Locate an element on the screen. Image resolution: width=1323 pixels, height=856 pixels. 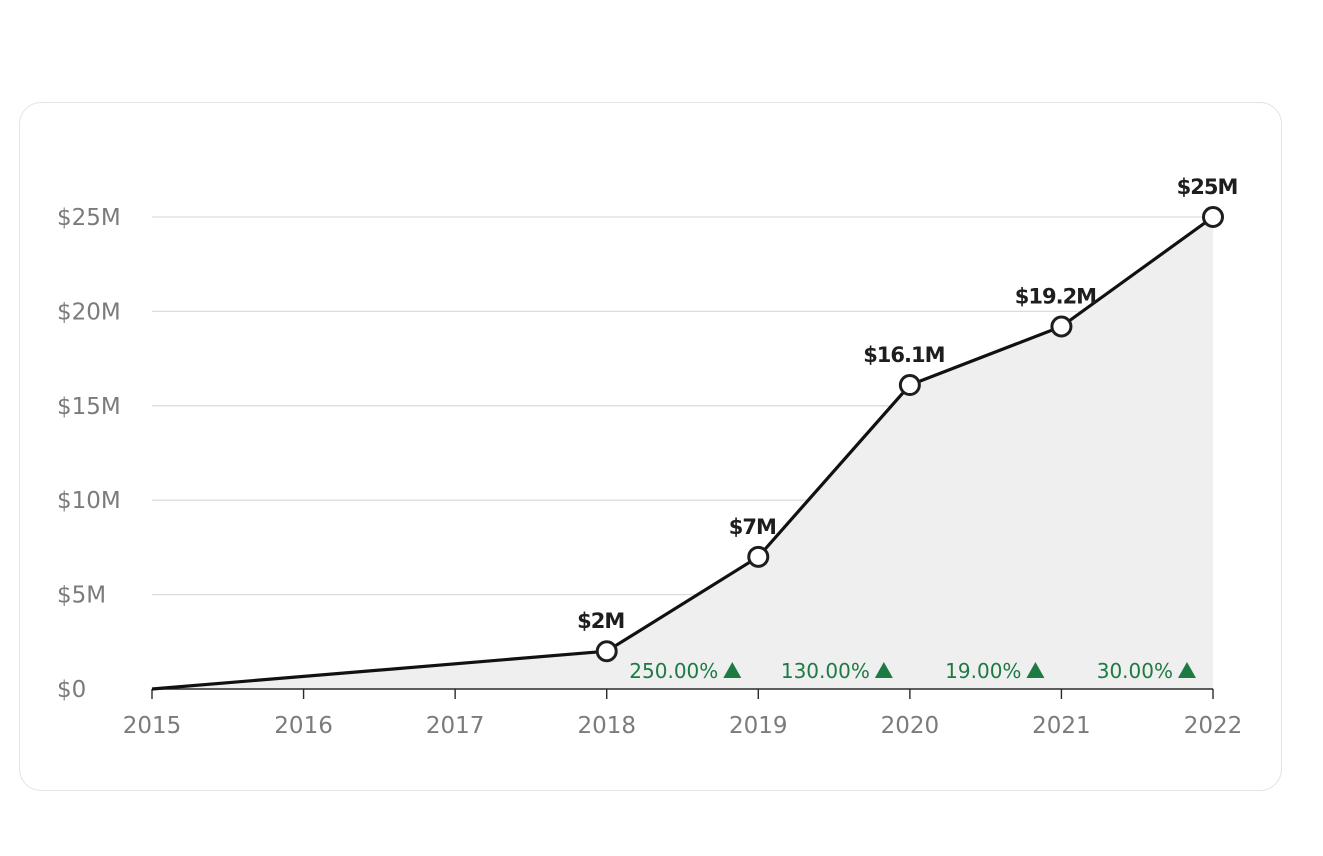
growth-annotations: 250.00% 130.00% 19.00% 30.00% is located at coordinates (912, 671).